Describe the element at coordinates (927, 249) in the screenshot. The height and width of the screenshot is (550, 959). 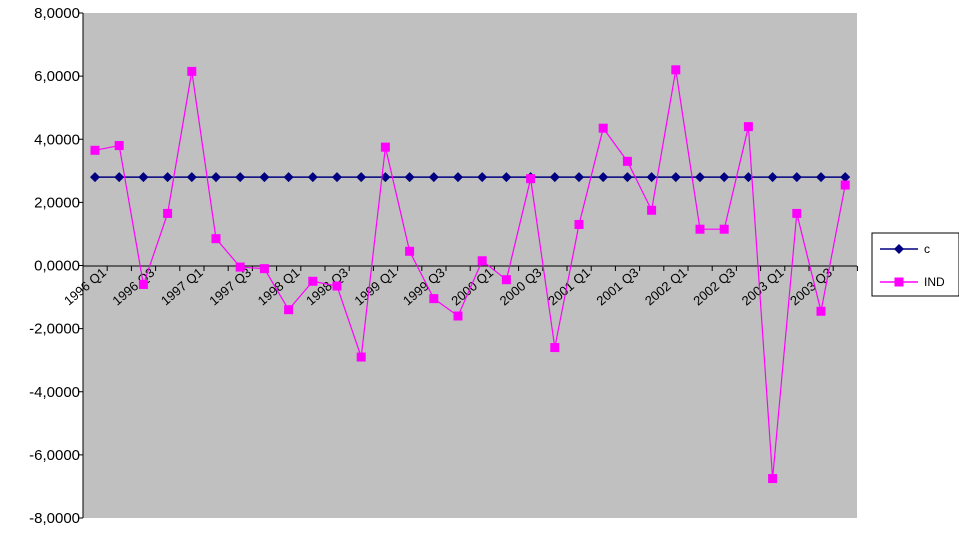
I see `legend-label-c: c` at that location.